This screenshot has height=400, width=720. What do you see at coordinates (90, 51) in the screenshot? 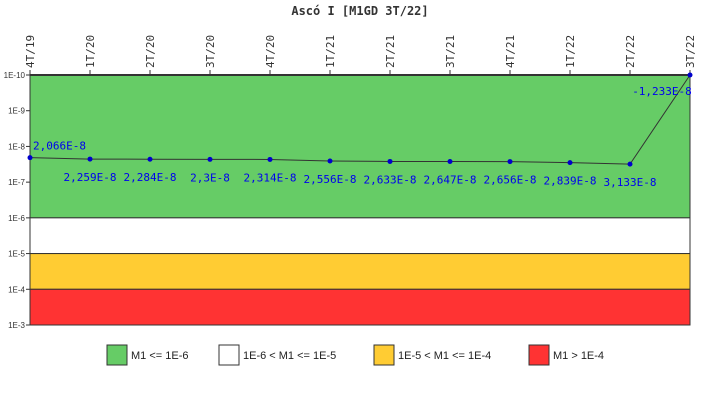
I see `x-tick-label: 1T/20` at bounding box center [90, 51].